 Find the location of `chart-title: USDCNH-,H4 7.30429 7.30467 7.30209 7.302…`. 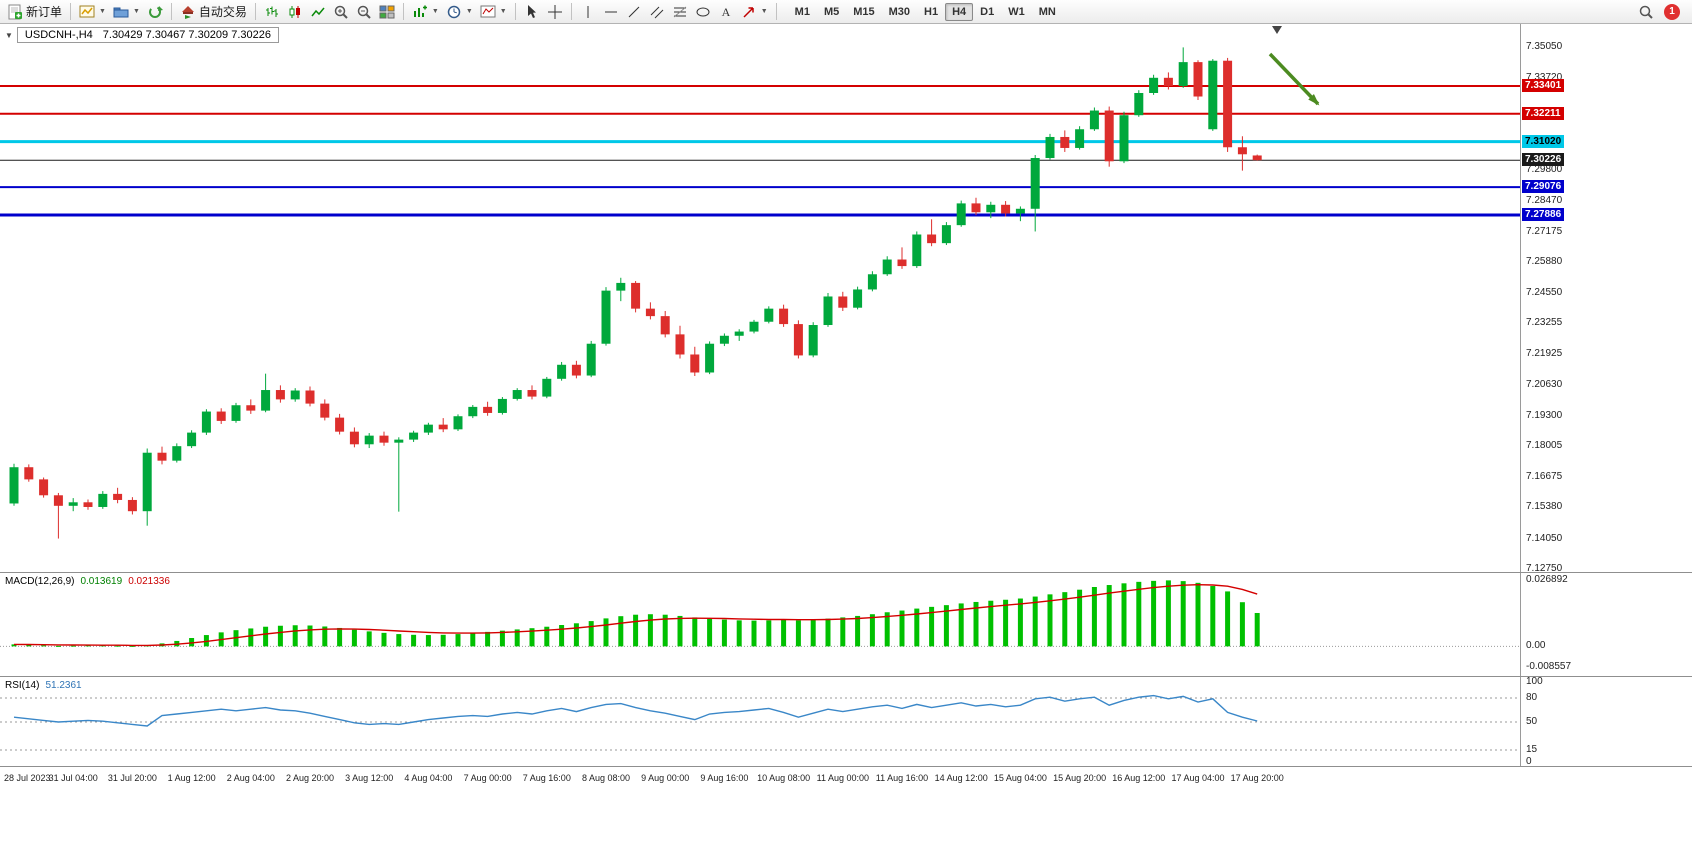

chart-title: USDCNH-,H4 7.30429 7.30467 7.30209 7.302… is located at coordinates (147, 35).